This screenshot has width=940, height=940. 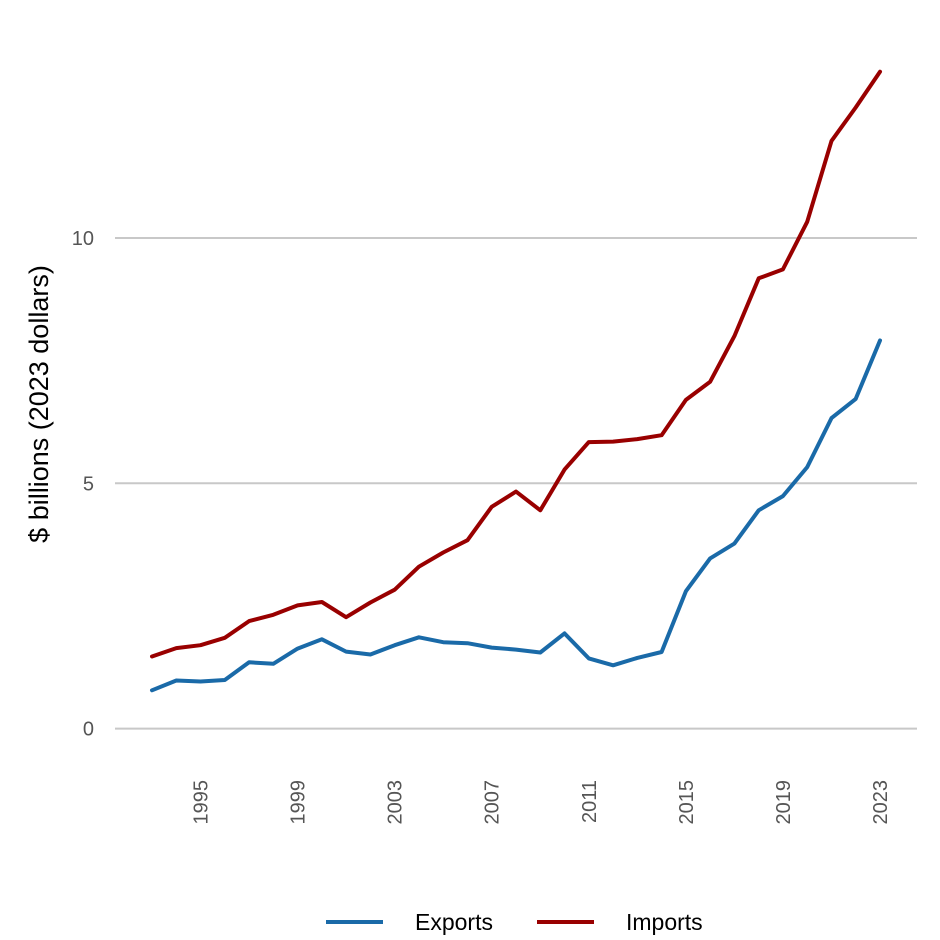 I want to click on x-tick-label: 2015, so click(x=687, y=802).